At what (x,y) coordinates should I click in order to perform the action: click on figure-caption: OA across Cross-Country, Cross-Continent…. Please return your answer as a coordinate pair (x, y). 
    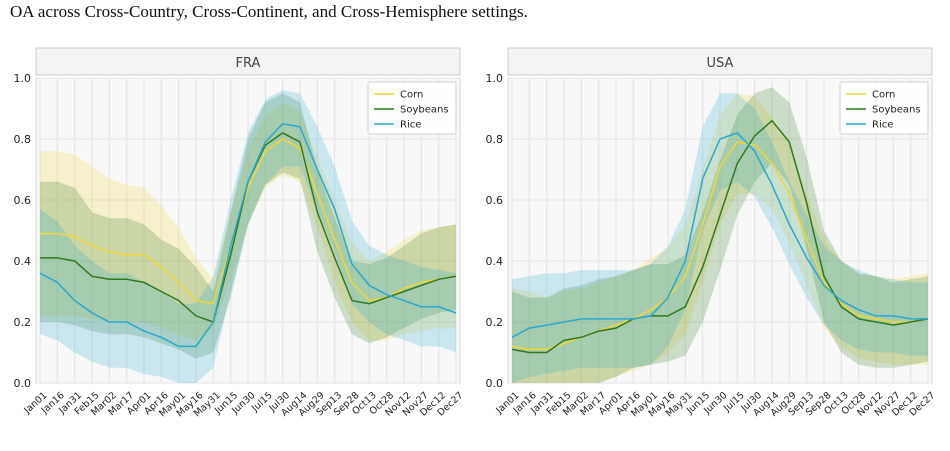
    Looking at the image, I should click on (269, 11).